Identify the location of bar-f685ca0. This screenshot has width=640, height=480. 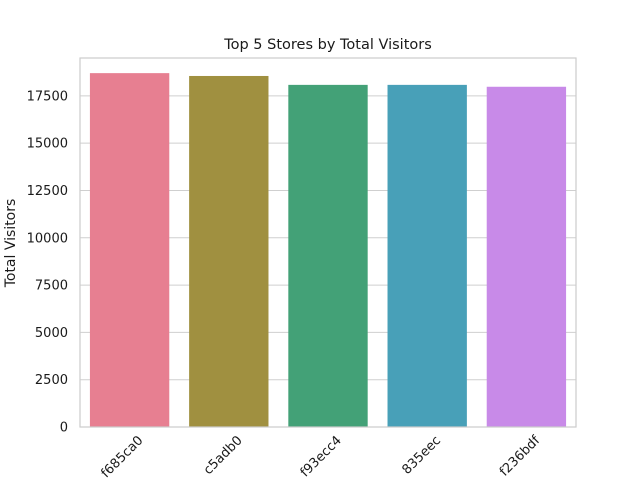
(129, 250).